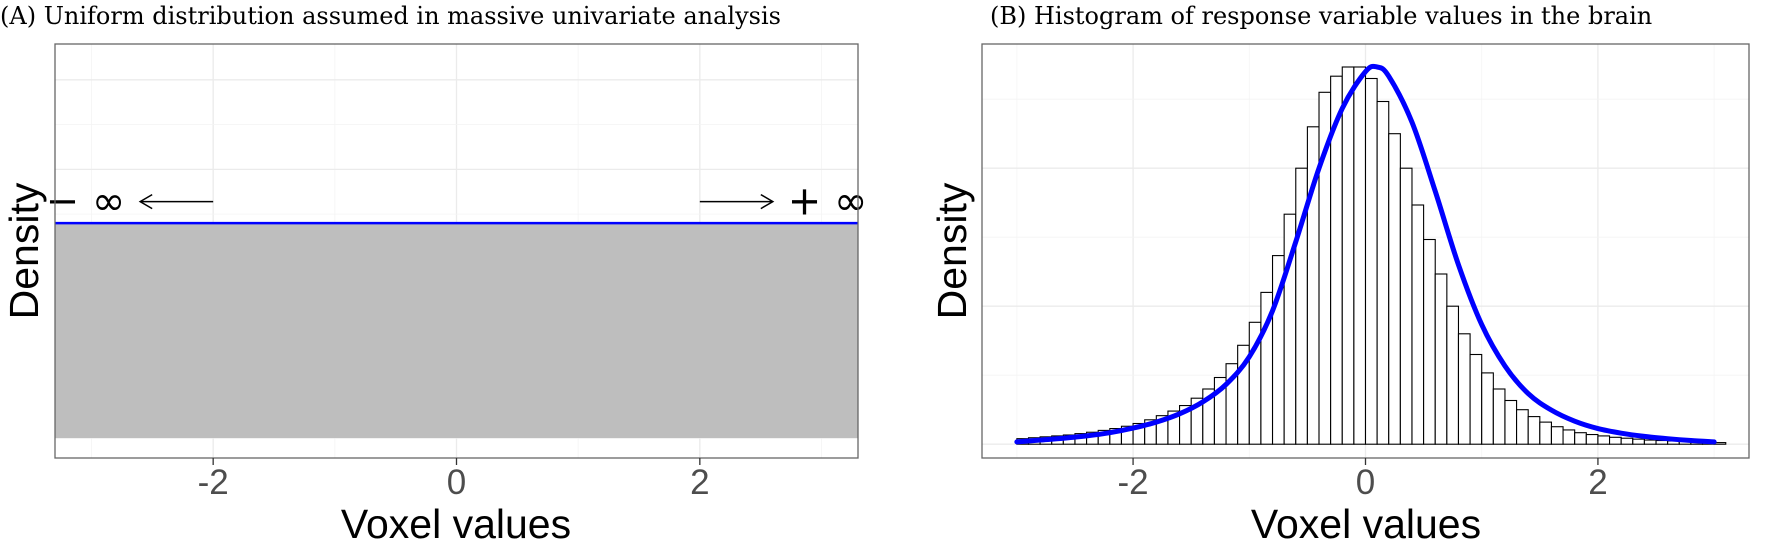  I want to click on positive-infinity-label: + ∞, so click(828, 202).